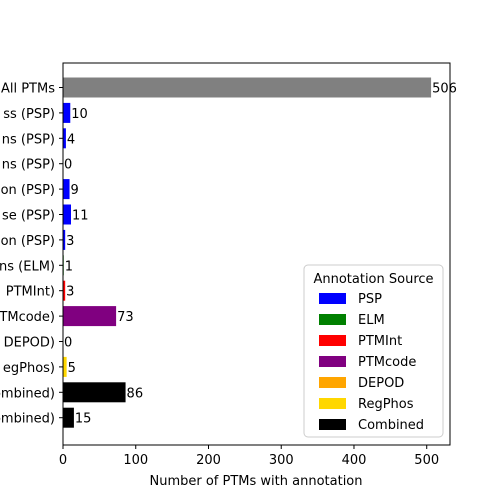  I want to click on bar-value-label: 15, so click(83, 419).